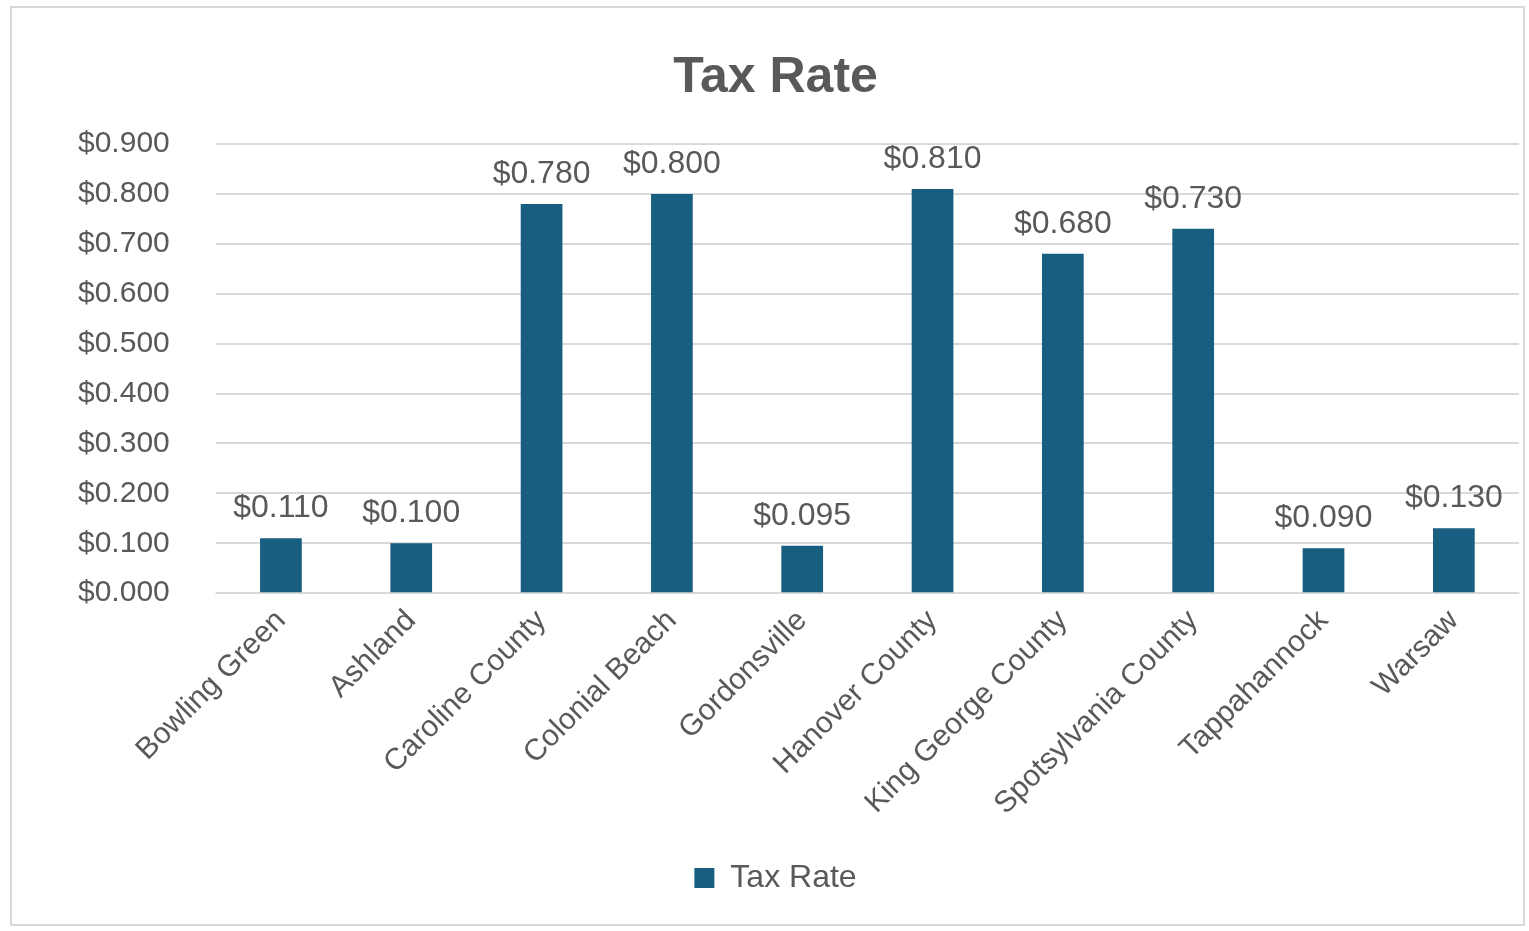 The width and height of the screenshot is (1529, 931). What do you see at coordinates (123, 341) in the screenshot?
I see `y-tick-label: $0.500` at bounding box center [123, 341].